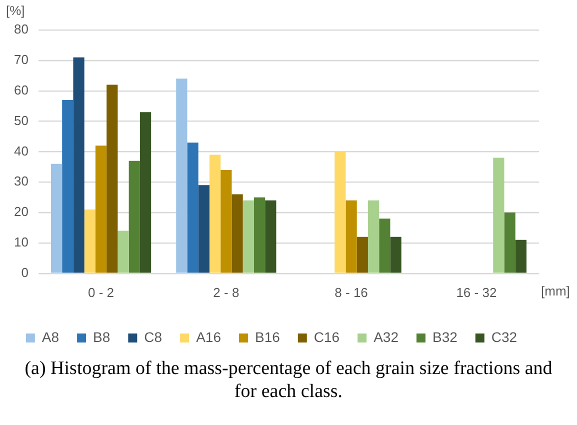  What do you see at coordinates (226, 292) in the screenshot?
I see `x-tick-label: 2 - 8` at bounding box center [226, 292].